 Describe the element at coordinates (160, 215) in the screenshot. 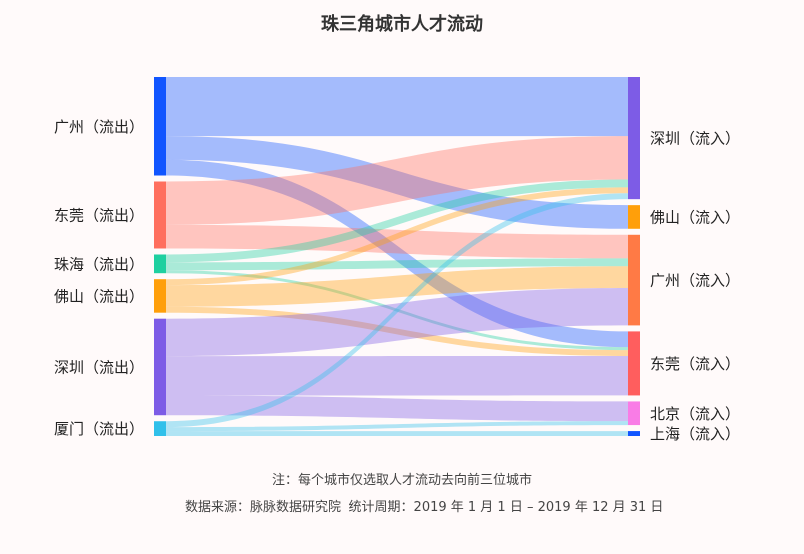

I see `node-dg_out` at that location.